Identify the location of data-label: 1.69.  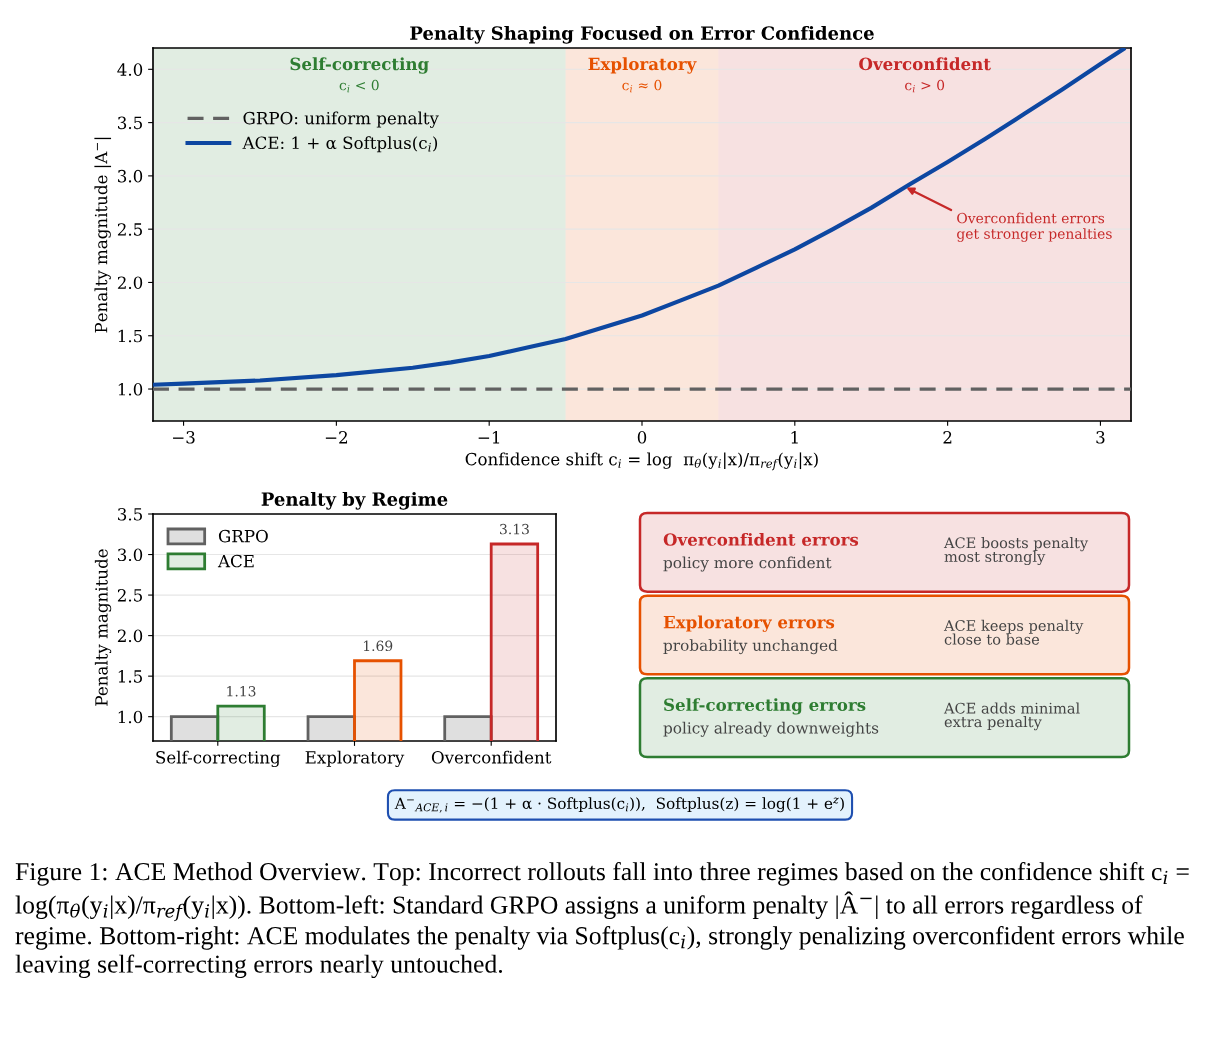
(378, 646).